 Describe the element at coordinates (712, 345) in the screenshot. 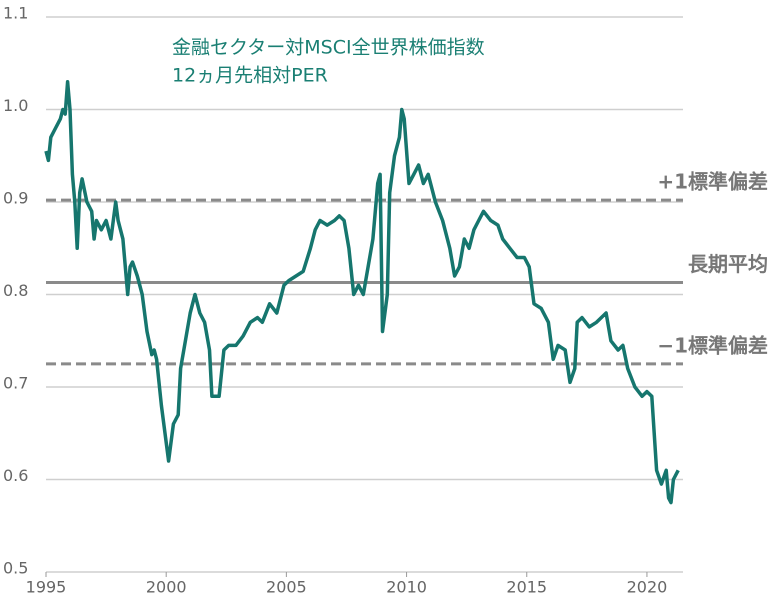

I see `reference-label: −1標準偏差` at that location.